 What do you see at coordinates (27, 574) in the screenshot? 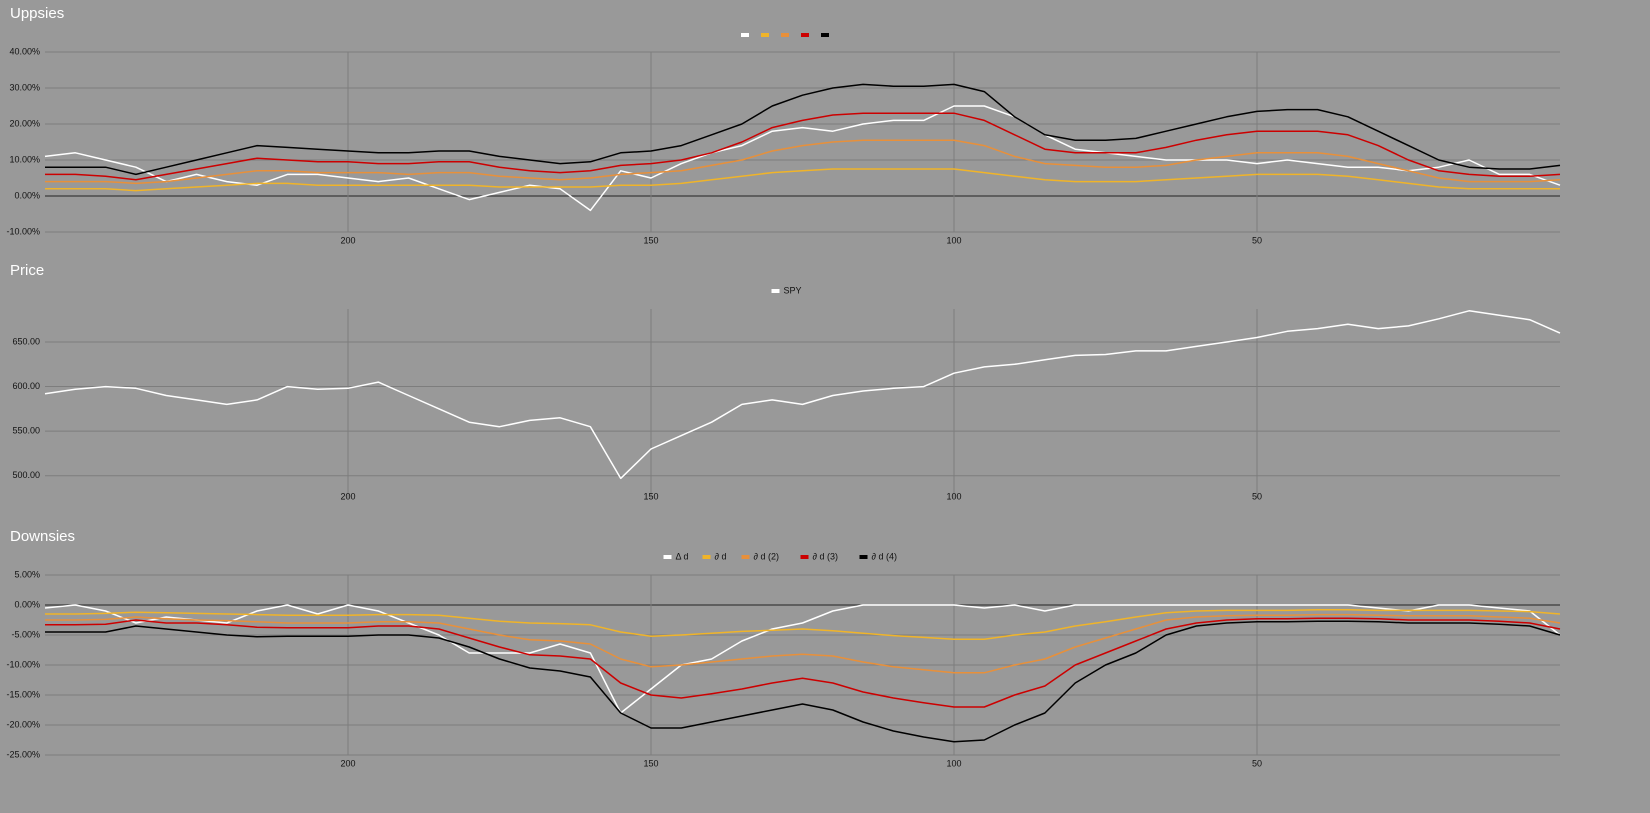
I see `y-tick-label: 5.00%` at bounding box center [27, 574].